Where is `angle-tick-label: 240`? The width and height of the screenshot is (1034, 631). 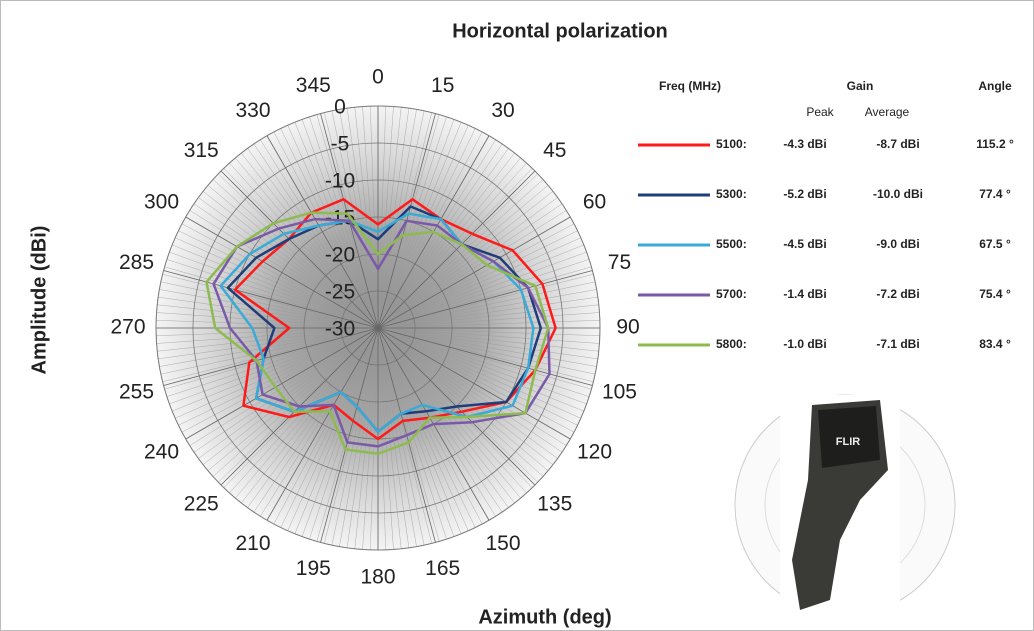
angle-tick-label: 240 is located at coordinates (161, 452).